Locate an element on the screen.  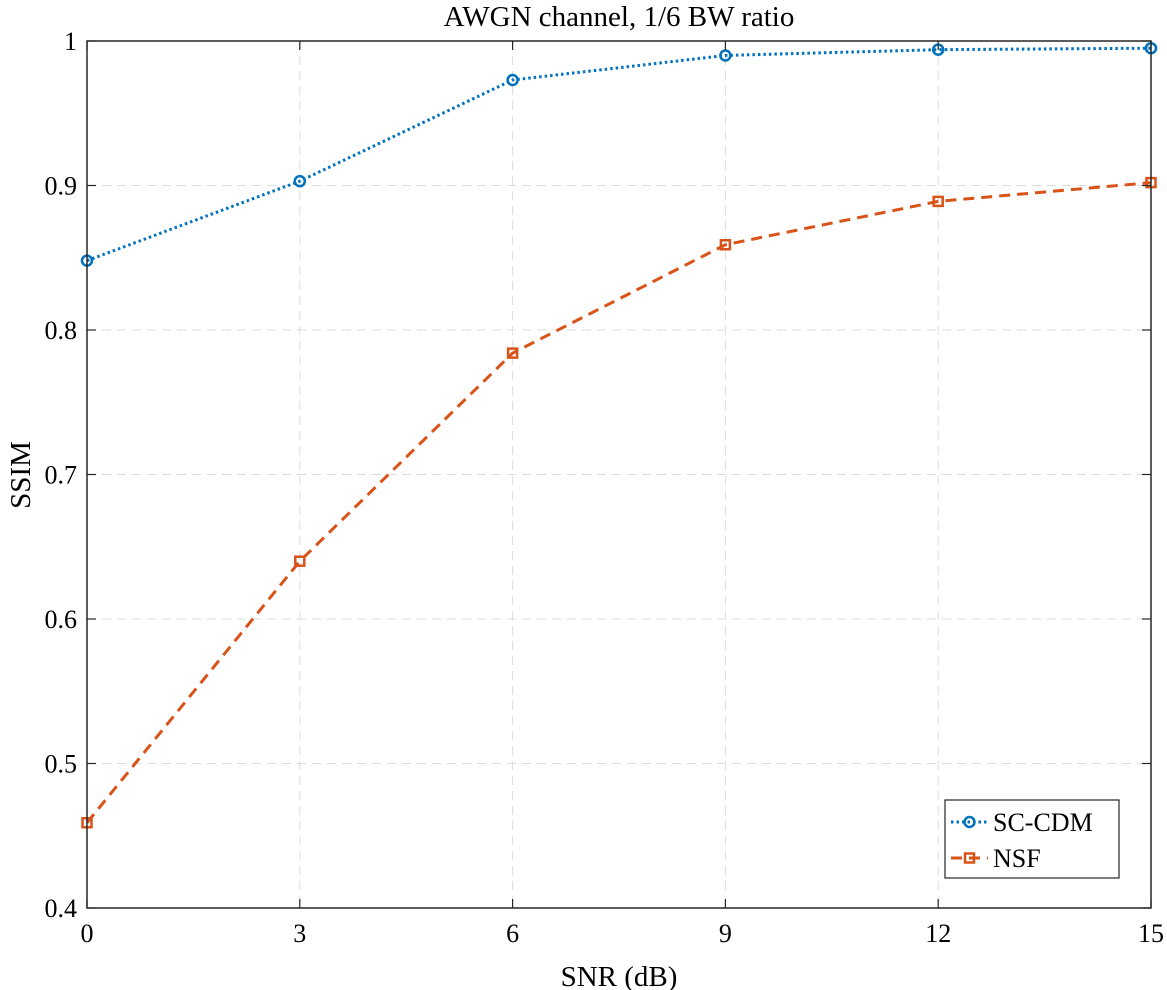
y-axis-title: SSIM is located at coordinates (21, 475).